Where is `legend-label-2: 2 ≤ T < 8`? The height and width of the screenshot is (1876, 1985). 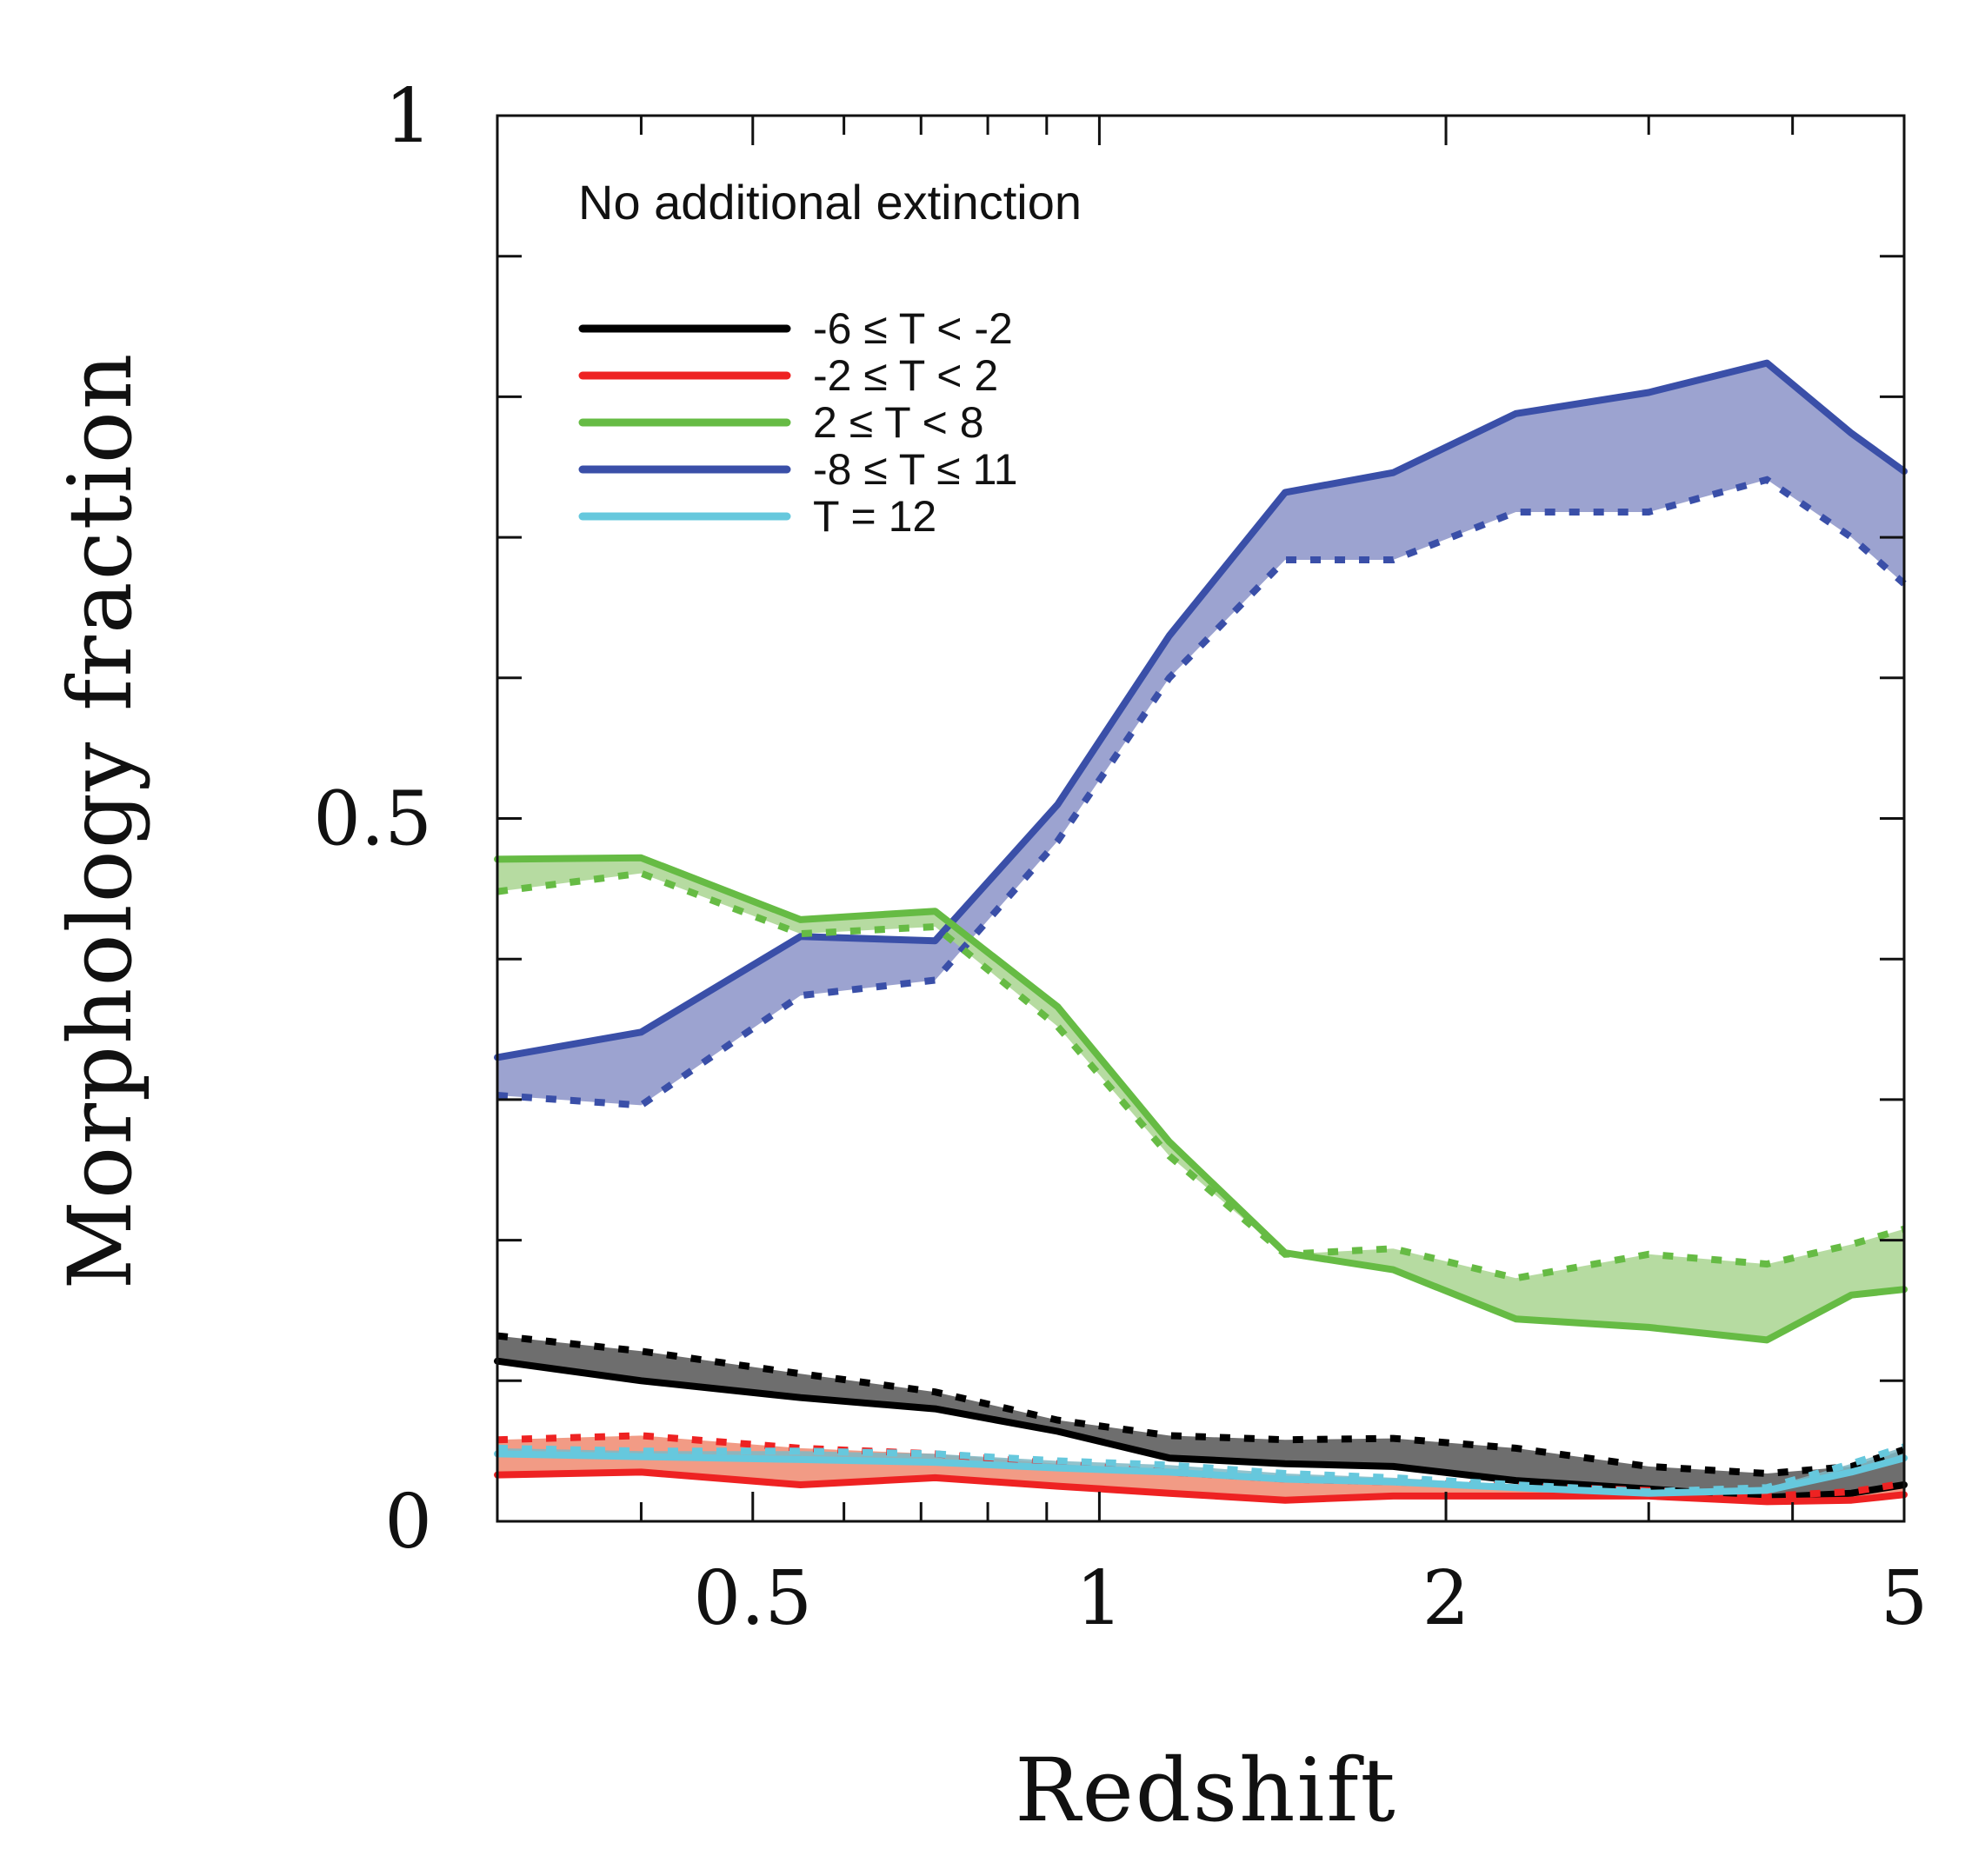
legend-label-2: 2 ≤ T < 8 is located at coordinates (898, 423).